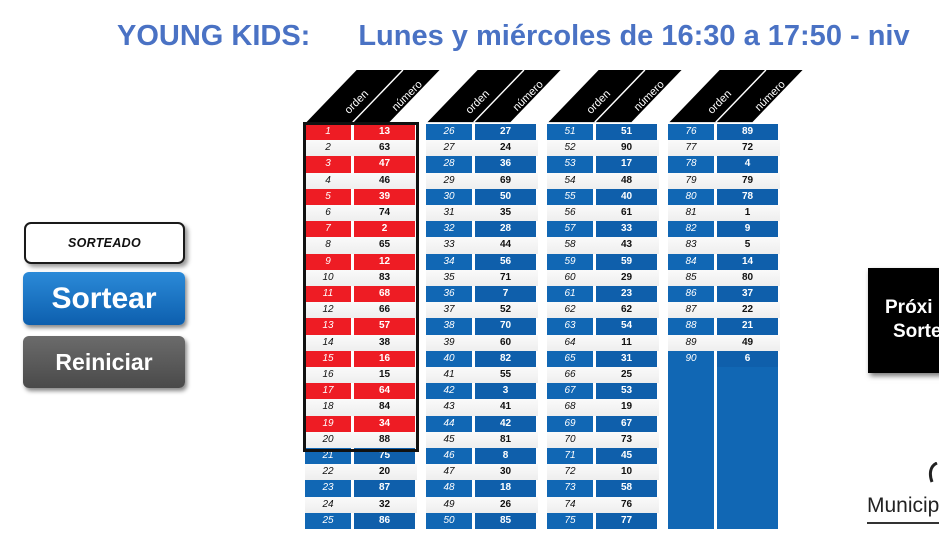  I want to click on table-row: 26 27, so click(482, 132).